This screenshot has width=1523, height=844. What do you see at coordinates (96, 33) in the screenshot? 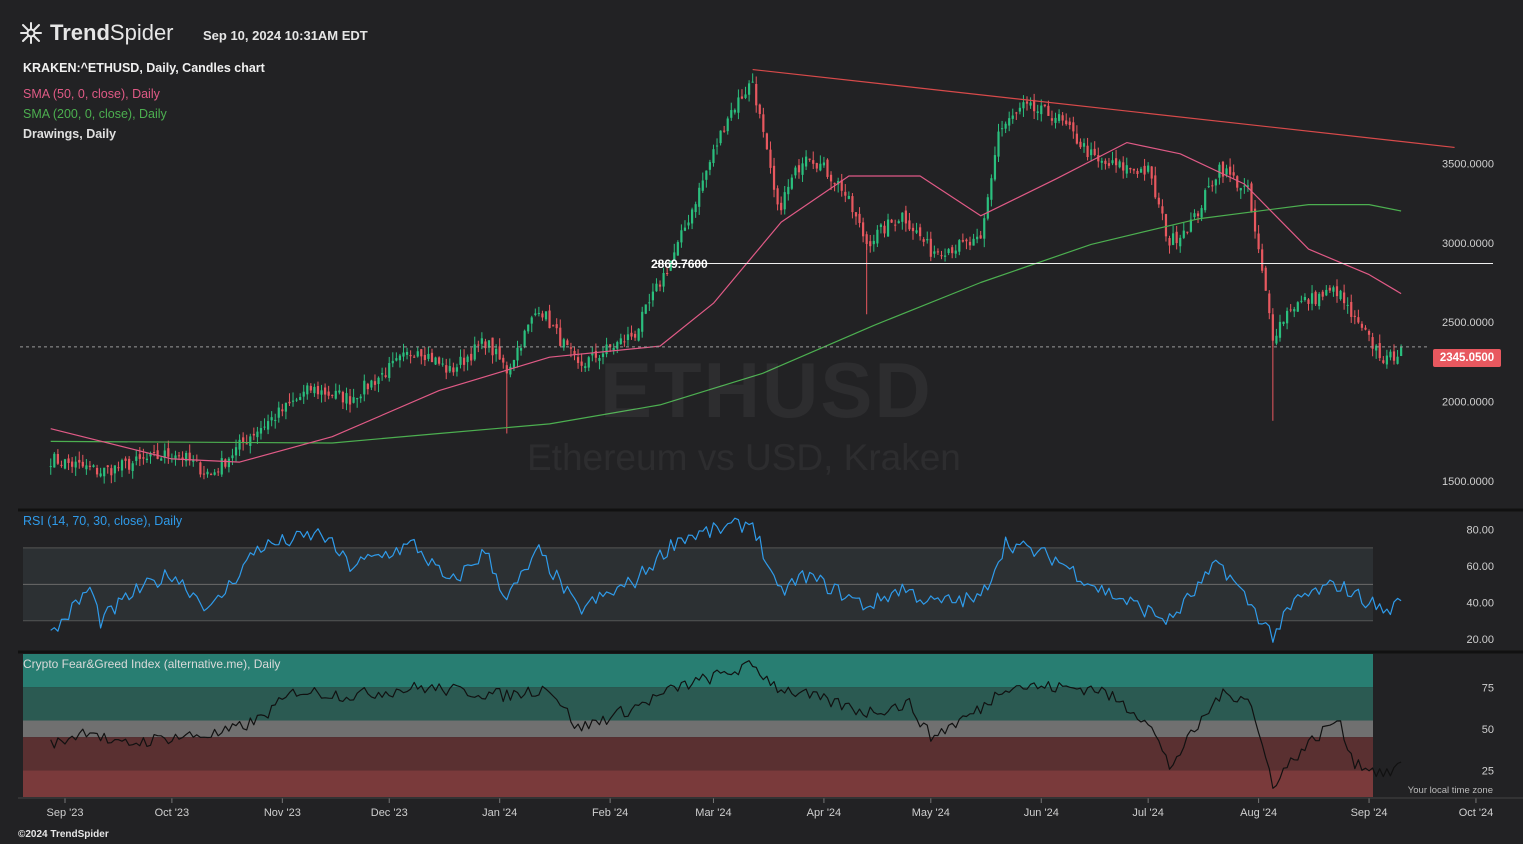
I see `trendspider-logo: TrendSpider` at bounding box center [96, 33].